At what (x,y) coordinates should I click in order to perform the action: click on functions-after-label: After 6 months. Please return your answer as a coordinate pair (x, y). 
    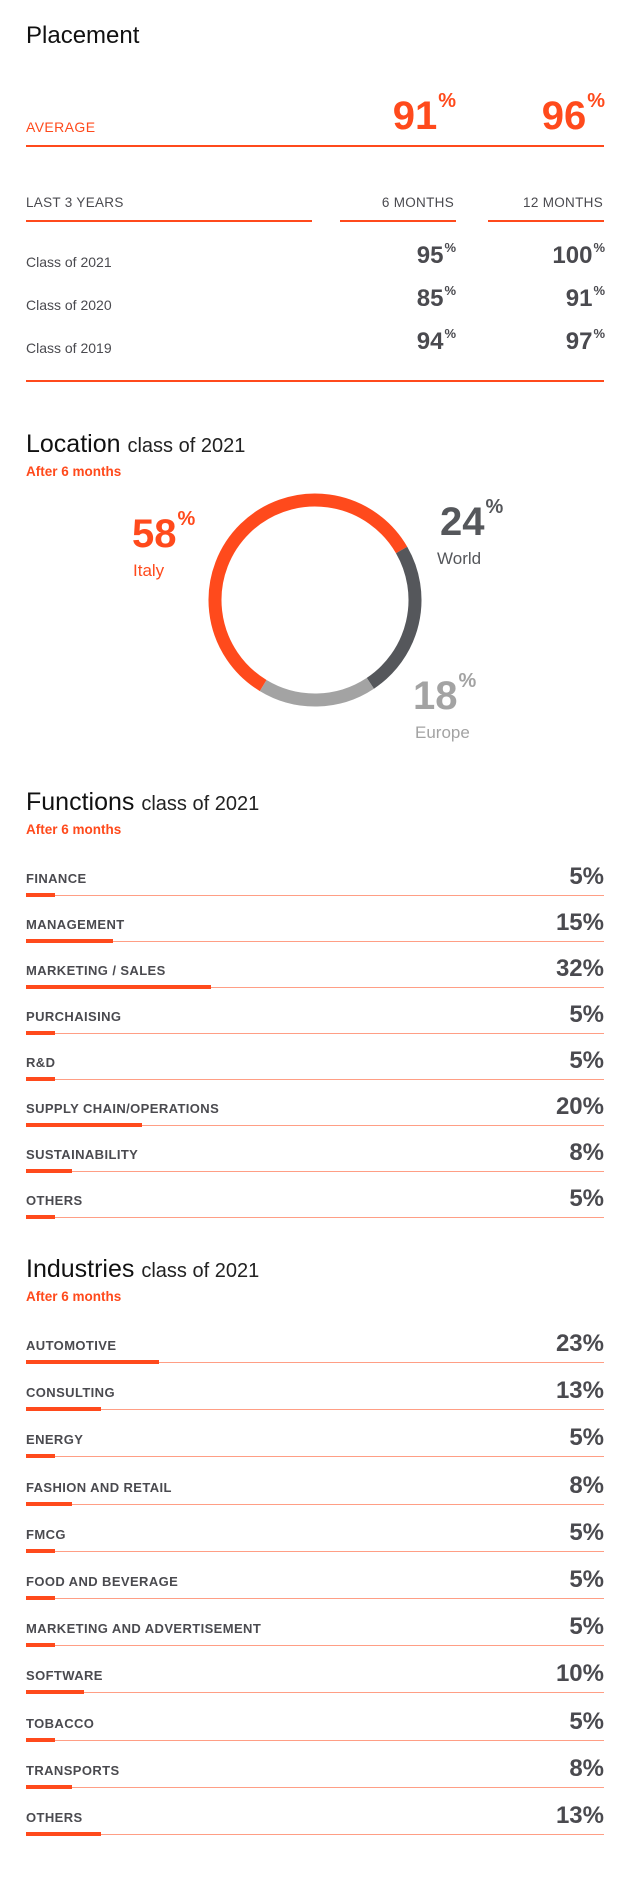
    Looking at the image, I should click on (74, 829).